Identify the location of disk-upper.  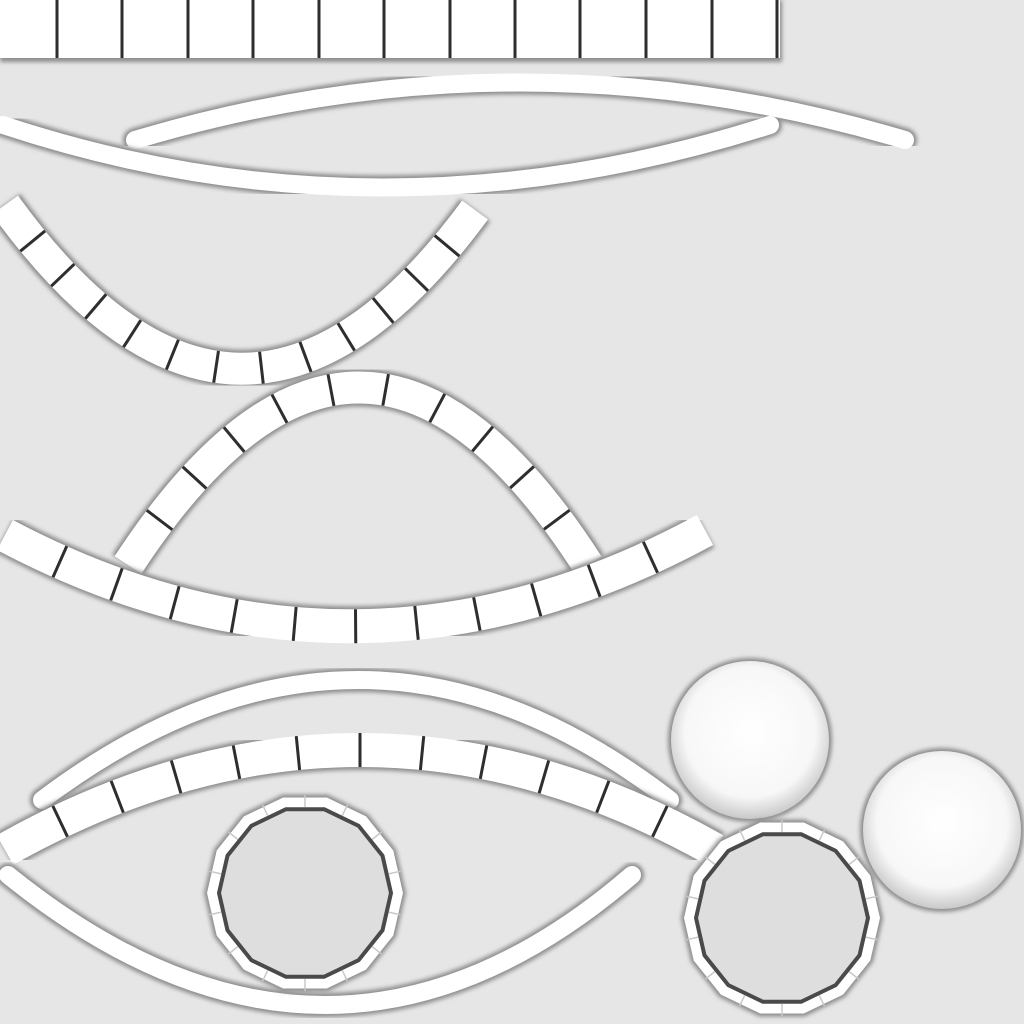
(750, 740).